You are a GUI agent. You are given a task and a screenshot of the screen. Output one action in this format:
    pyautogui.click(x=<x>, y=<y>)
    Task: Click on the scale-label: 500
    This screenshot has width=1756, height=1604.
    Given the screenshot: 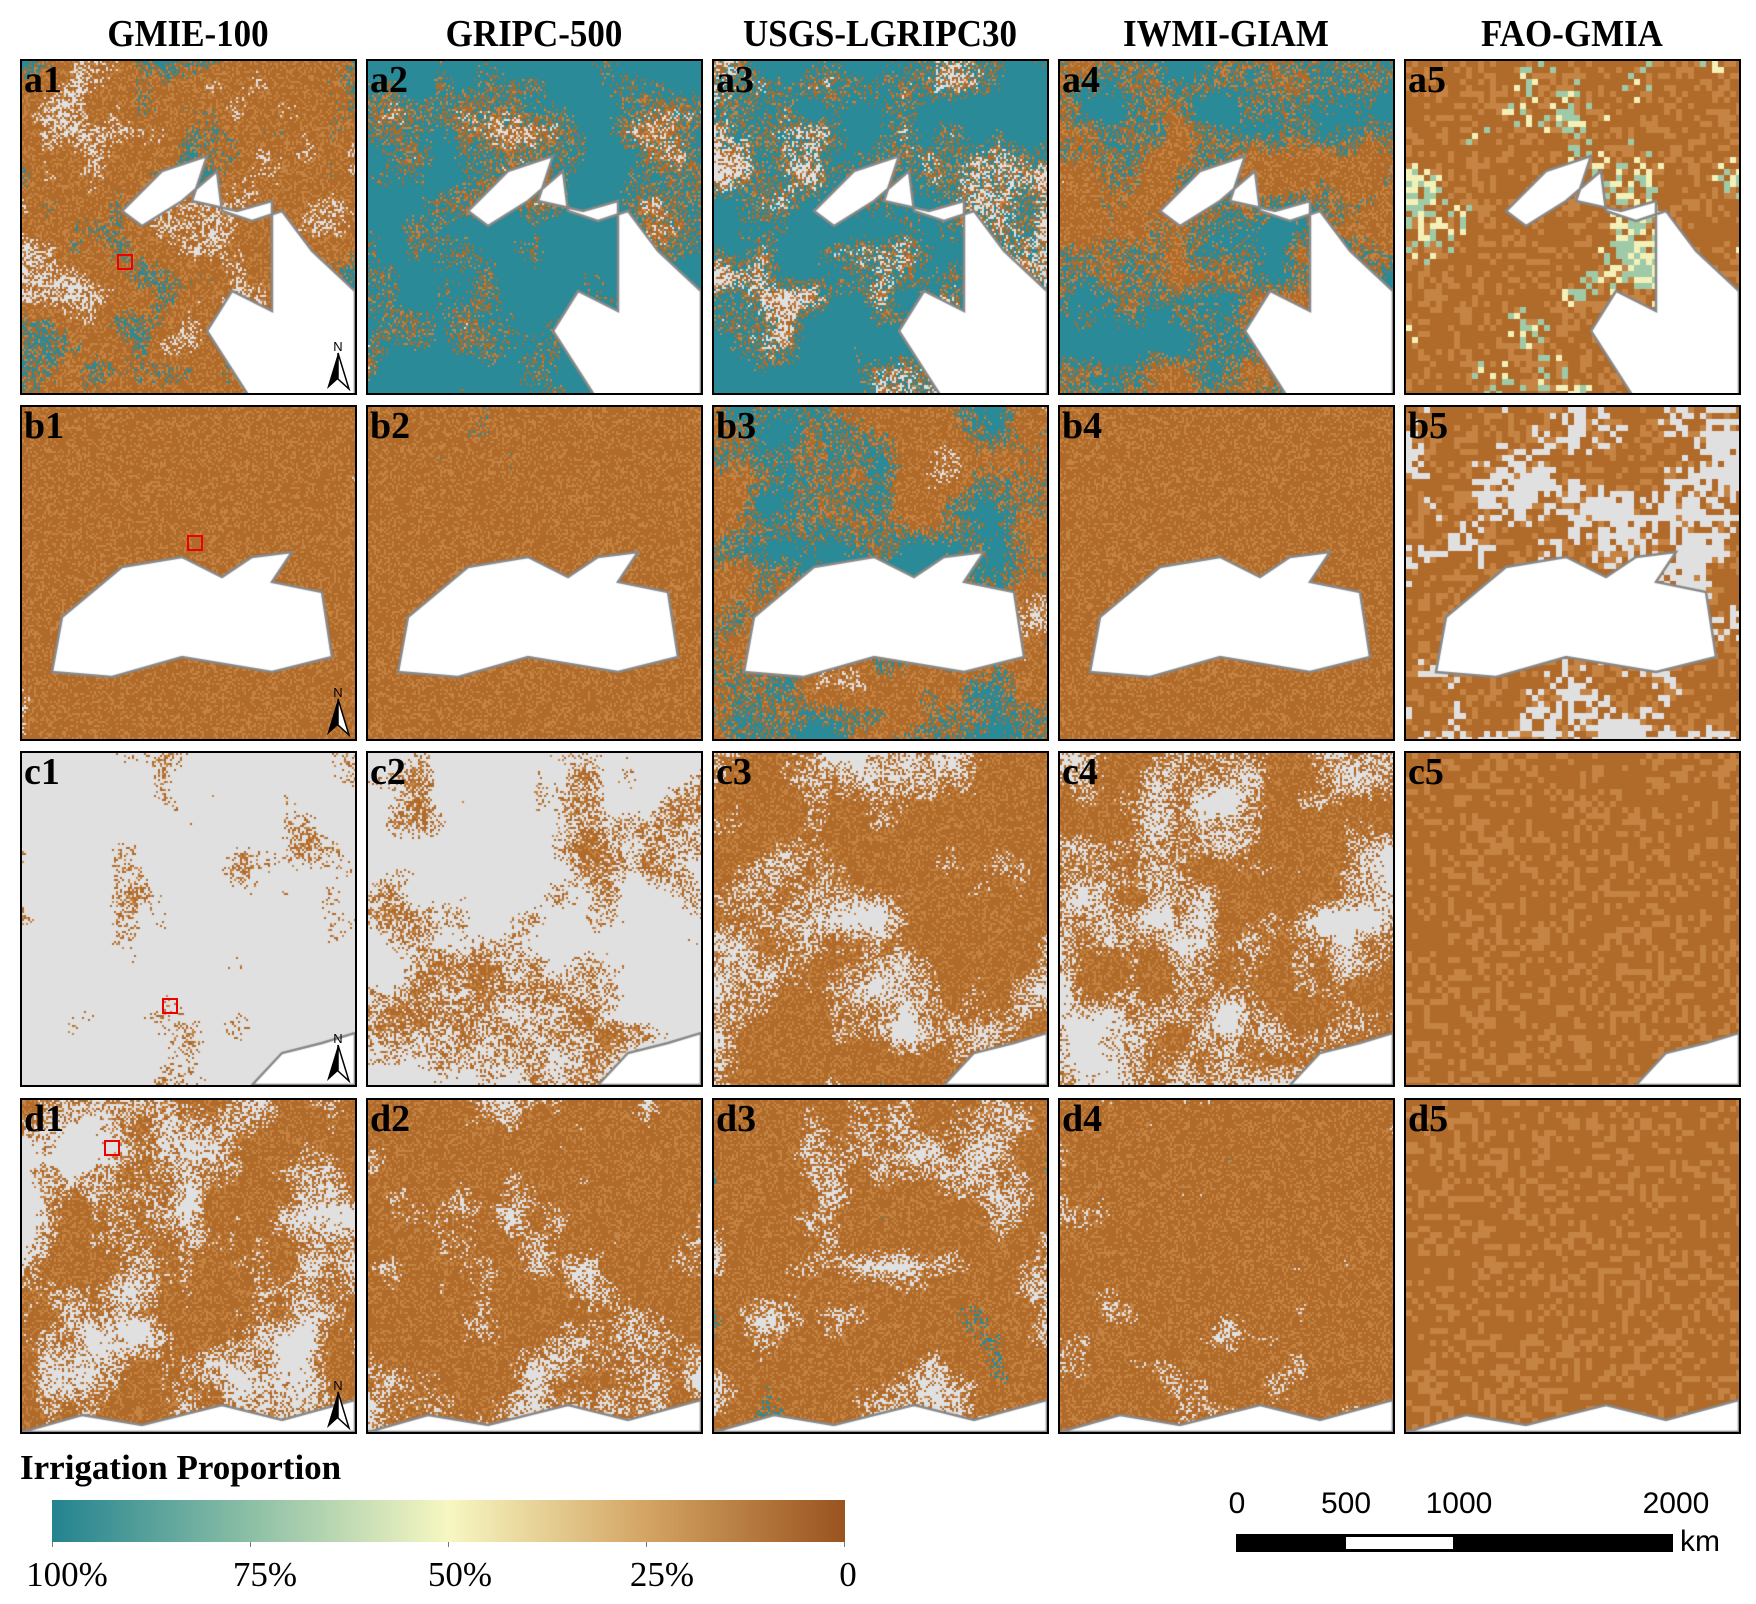 What is the action you would take?
    pyautogui.click(x=1346, y=1503)
    